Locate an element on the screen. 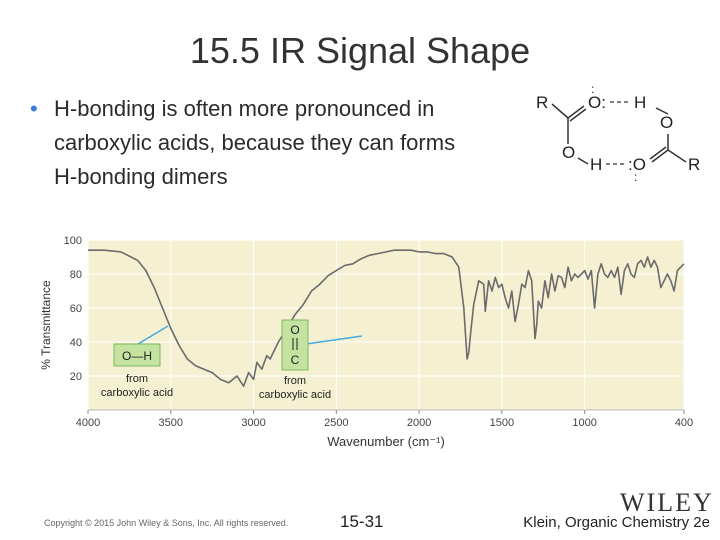 This screenshot has width=720, height=540. x-tick-label: 2500 is located at coordinates (336, 423).